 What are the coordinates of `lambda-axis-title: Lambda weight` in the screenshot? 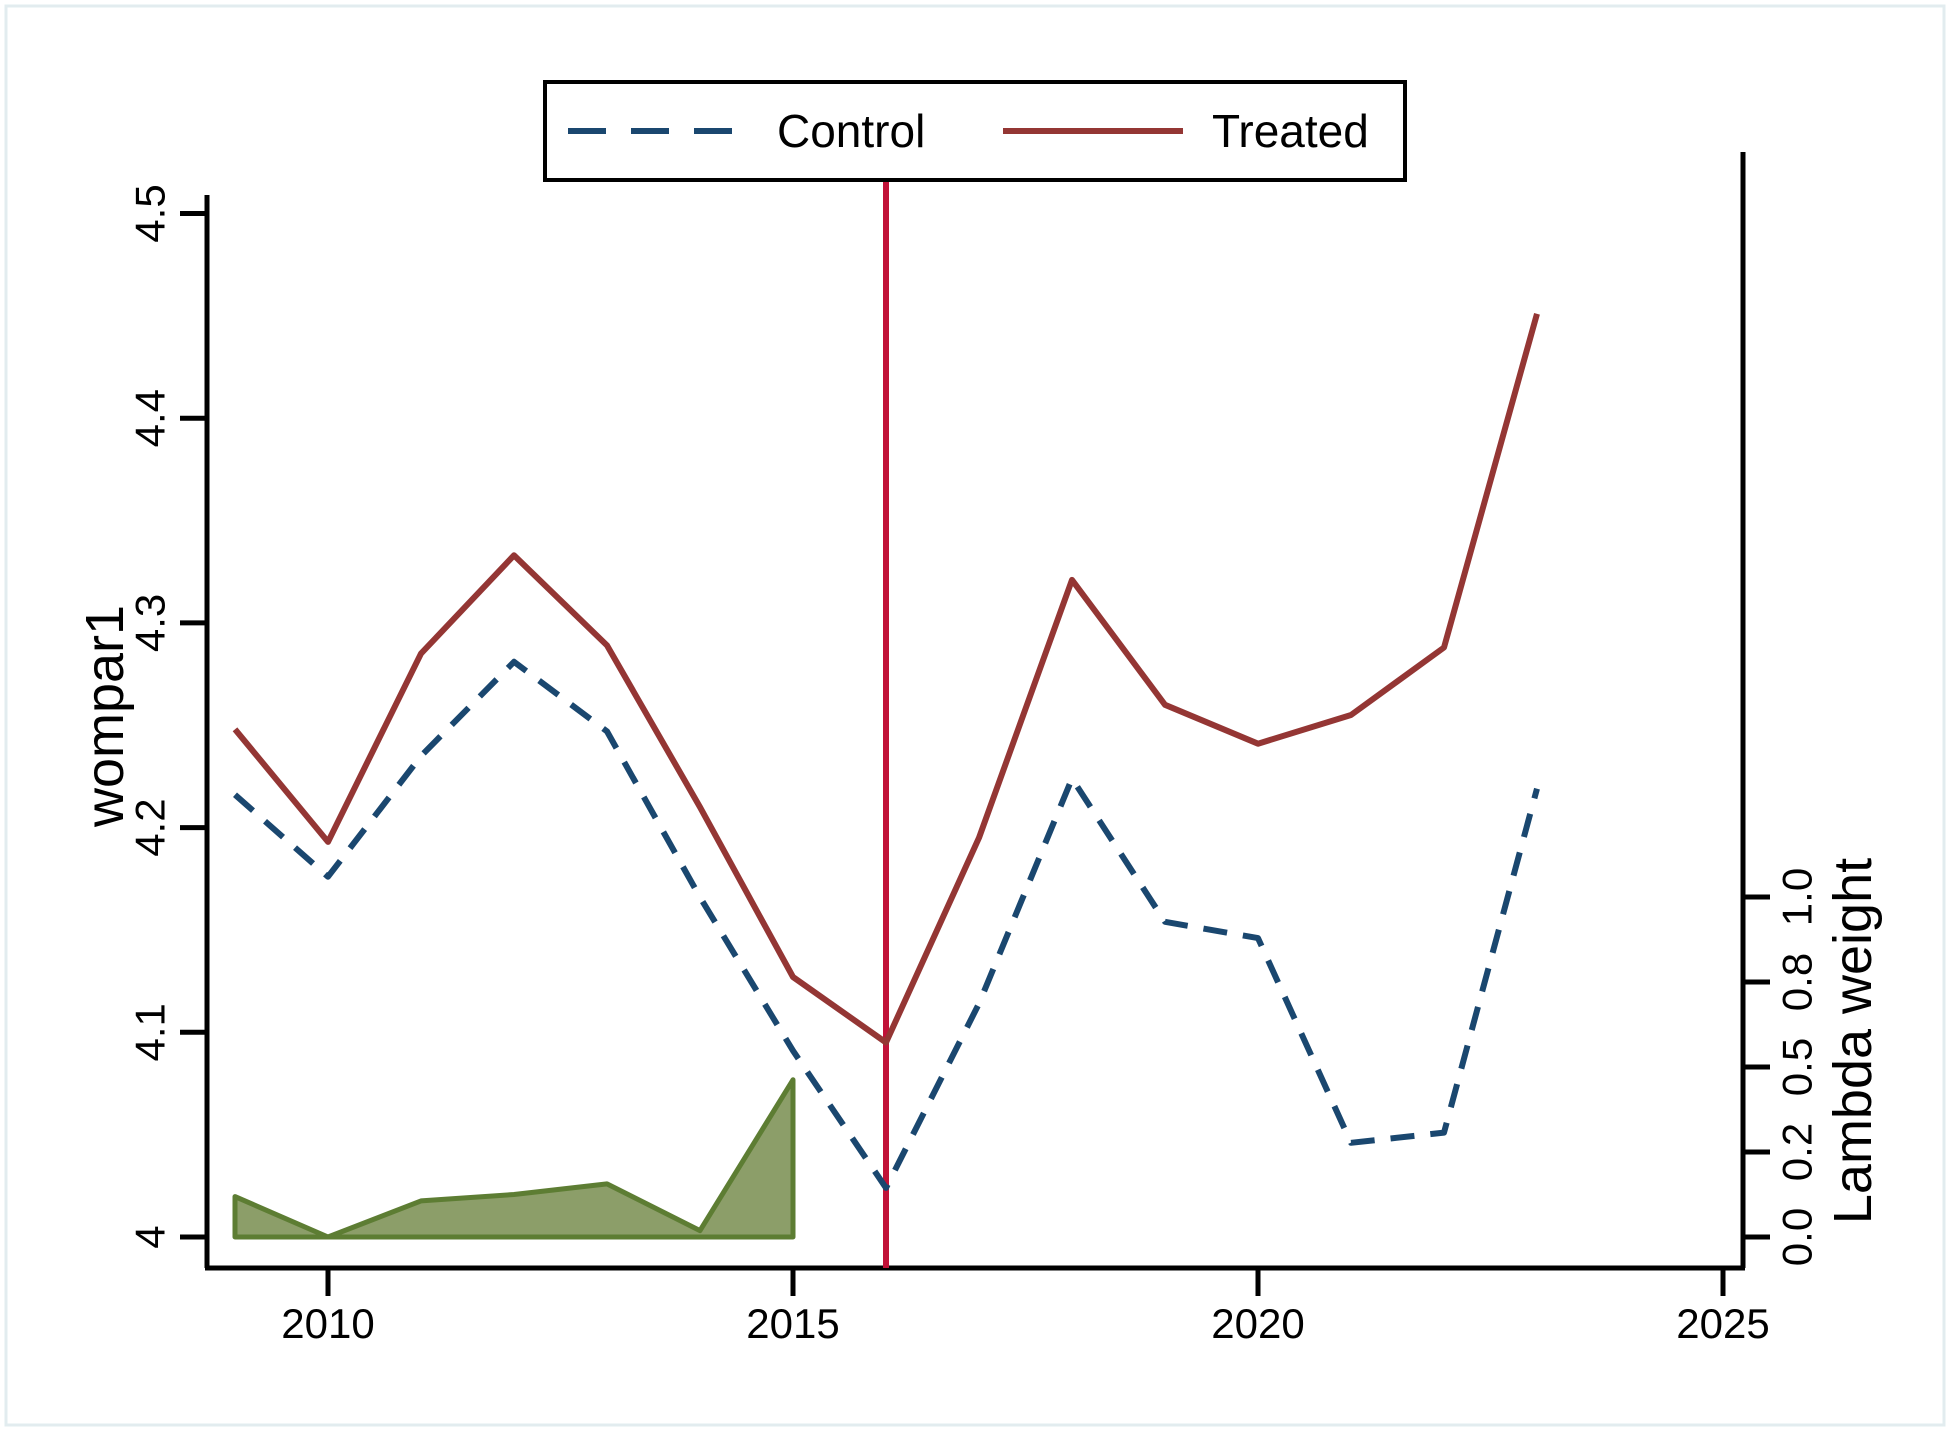 It's located at (1853, 1041).